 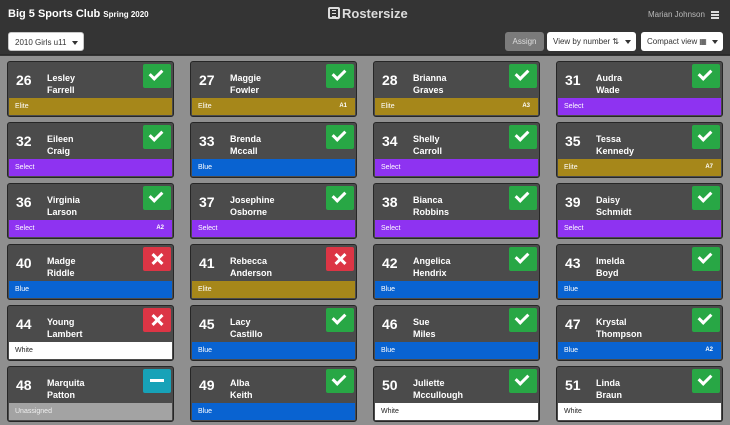 I want to click on player-card: 41 Rebecca Anderson Elite, so click(x=273, y=272).